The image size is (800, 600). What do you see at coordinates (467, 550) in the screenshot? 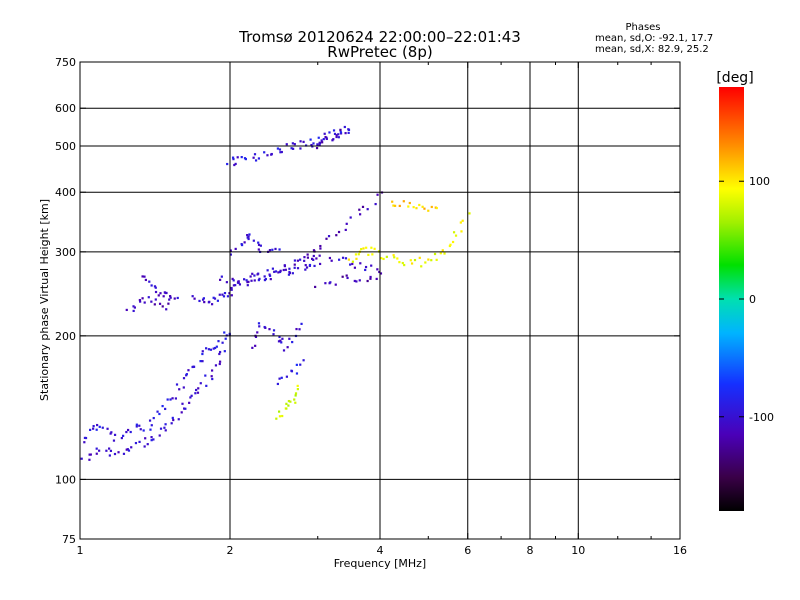
I see `x-tick-label: 6` at bounding box center [467, 550].